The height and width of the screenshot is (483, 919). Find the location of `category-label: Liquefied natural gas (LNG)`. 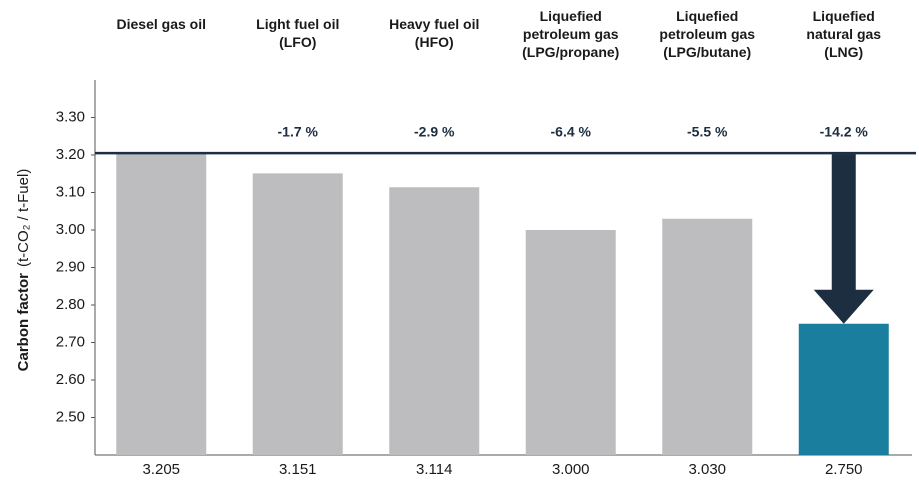

category-label: Liquefied natural gas (LNG) is located at coordinates (843, 34).